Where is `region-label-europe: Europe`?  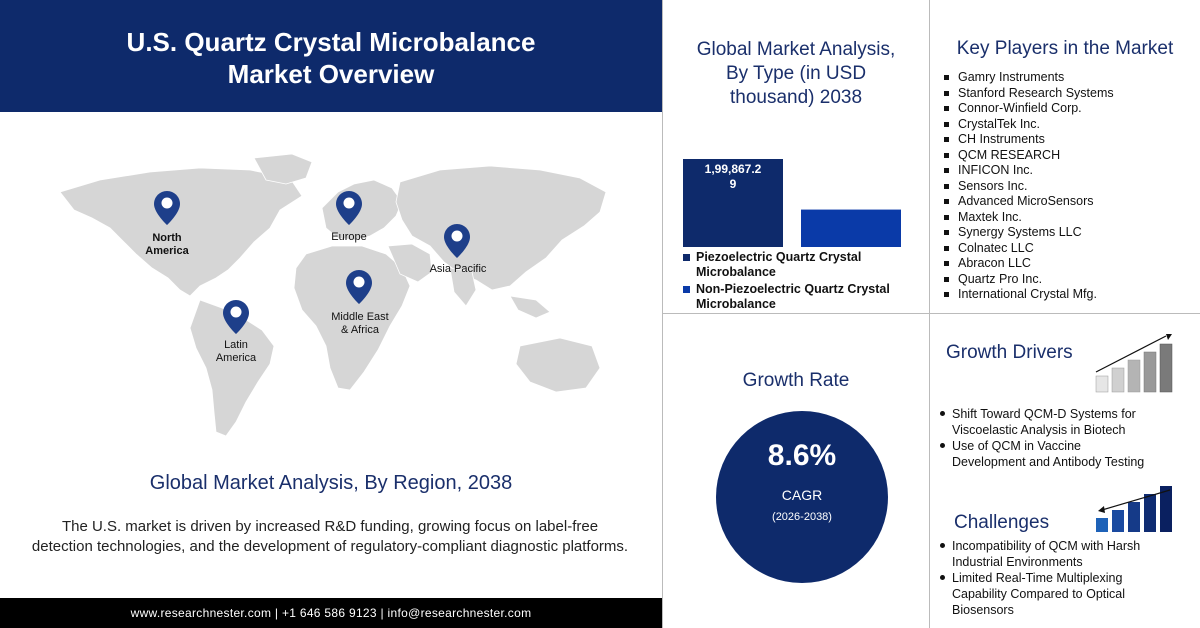 region-label-europe: Europe is located at coordinates (349, 237).